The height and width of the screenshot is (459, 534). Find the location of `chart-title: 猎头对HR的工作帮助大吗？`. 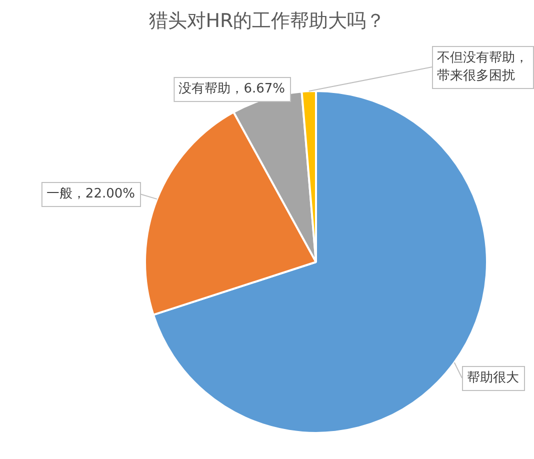

chart-title: 猎头对HR的工作帮助大吗？ is located at coordinates (267, 21).